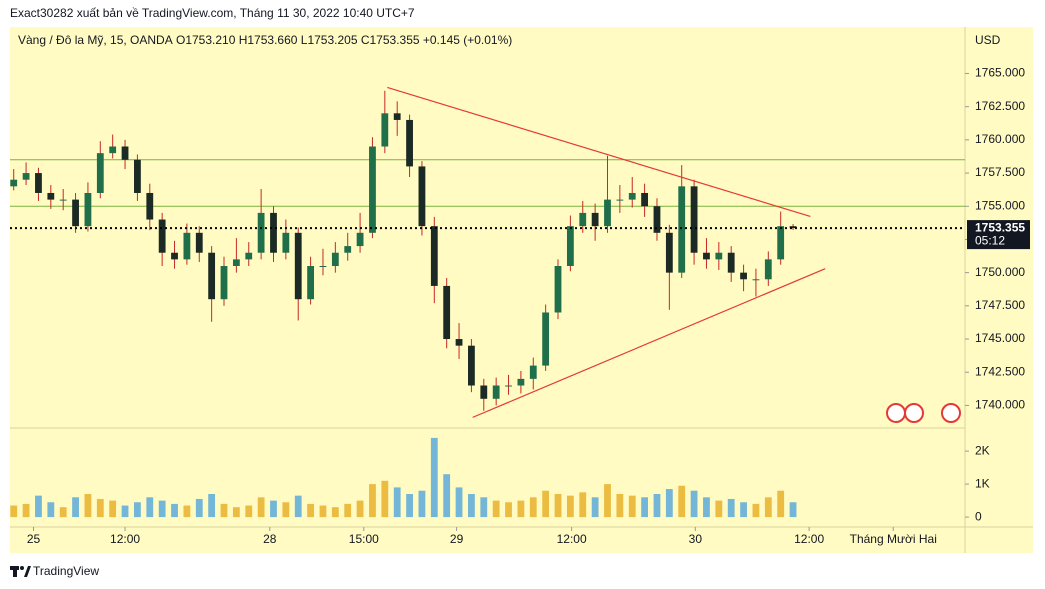  Describe the element at coordinates (1000, 172) in the screenshot. I see `y-tick-label: 1757.500` at that location.